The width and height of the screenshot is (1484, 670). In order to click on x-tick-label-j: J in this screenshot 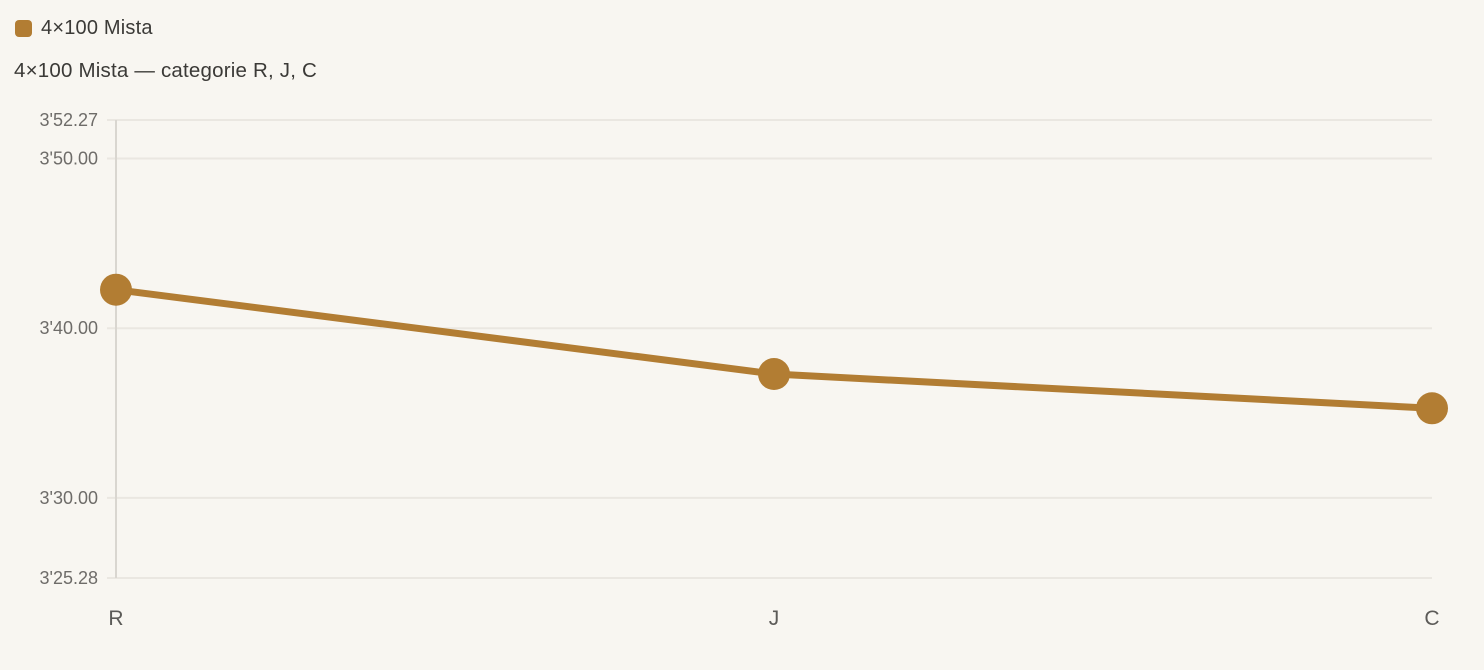, I will do `click(774, 618)`.